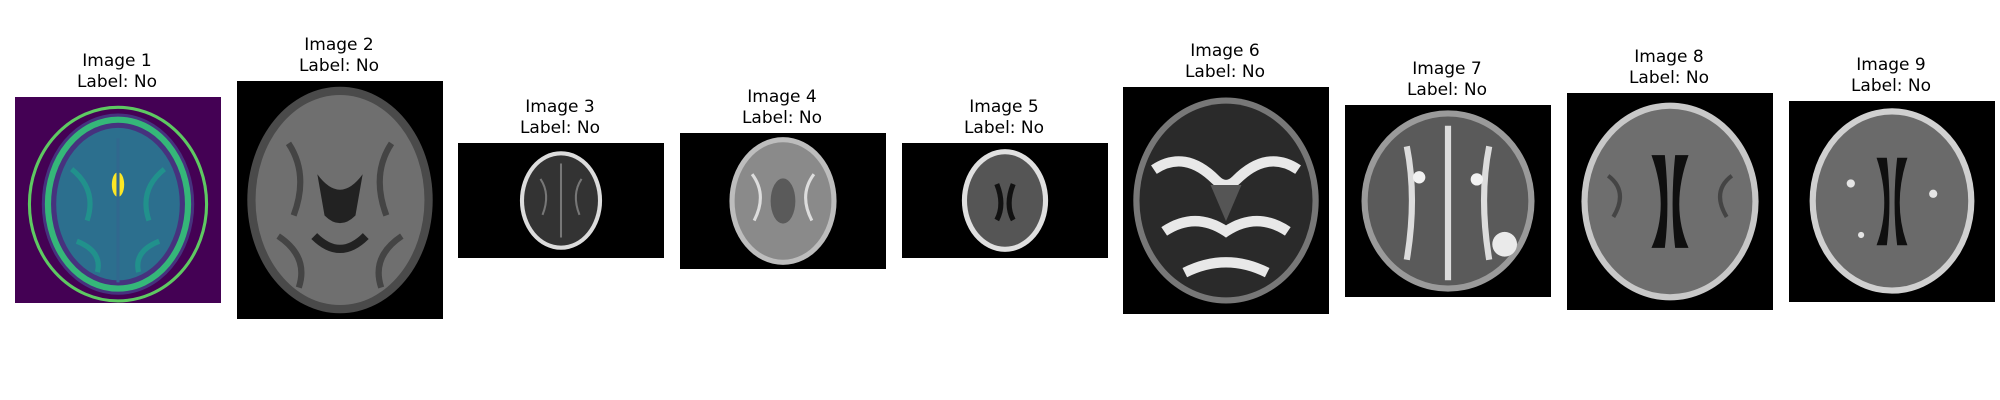 The width and height of the screenshot is (2000, 400). I want to click on image-2-title: Image 2, so click(339, 45).